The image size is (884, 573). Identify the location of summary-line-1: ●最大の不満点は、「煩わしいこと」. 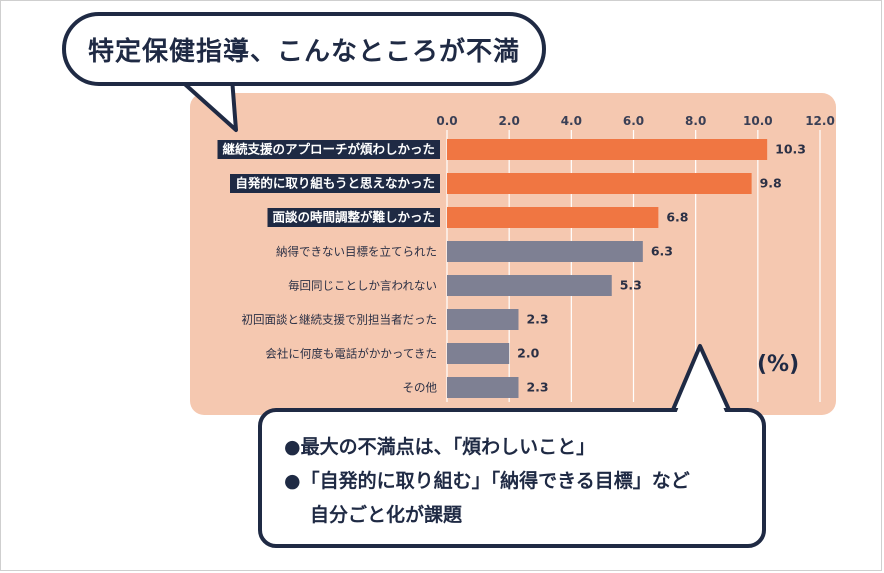
(440, 447).